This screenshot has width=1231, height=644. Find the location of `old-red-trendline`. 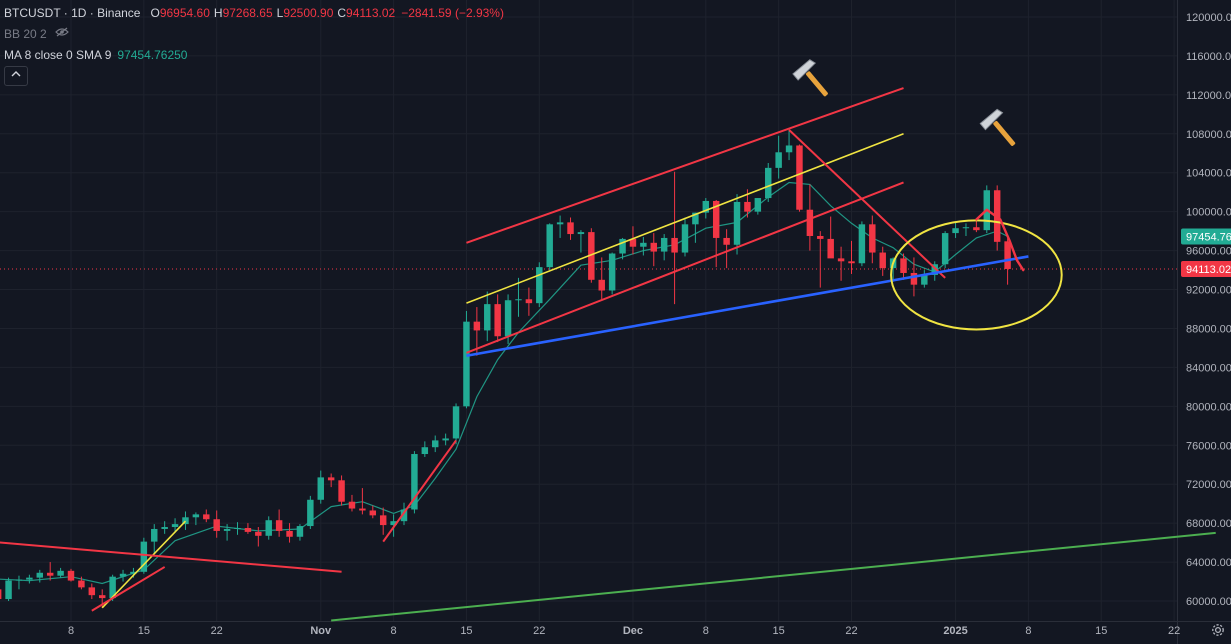

old-red-trendline is located at coordinates (171, 556).